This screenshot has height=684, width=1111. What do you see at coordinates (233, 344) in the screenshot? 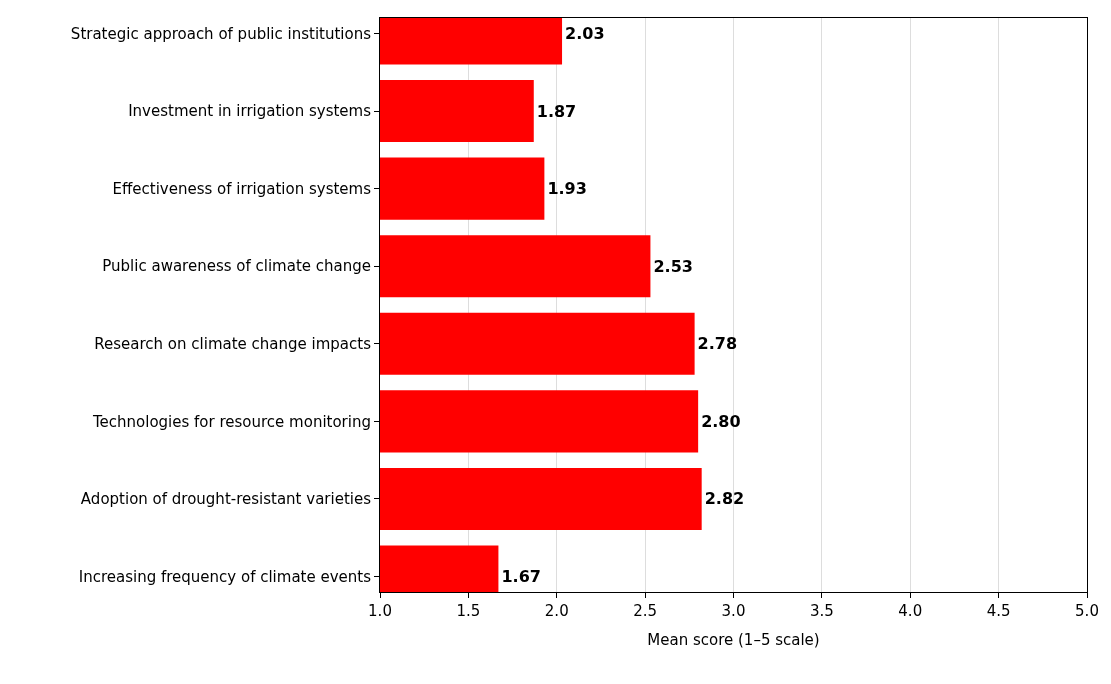
I see `y-tick-label: Research on climate change impacts` at bounding box center [233, 344].